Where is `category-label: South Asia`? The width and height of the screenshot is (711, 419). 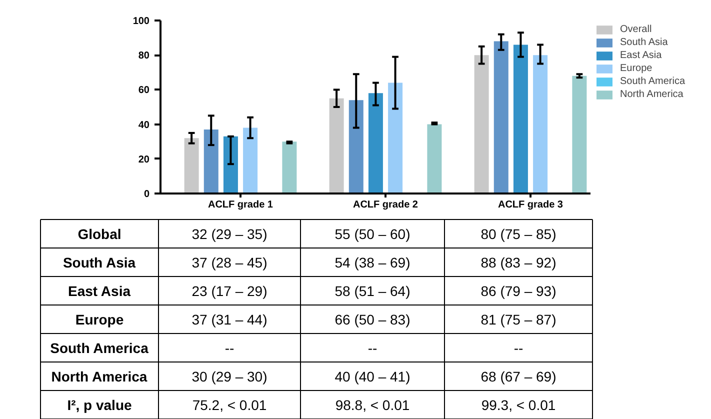 category-label: South Asia is located at coordinates (99, 262).